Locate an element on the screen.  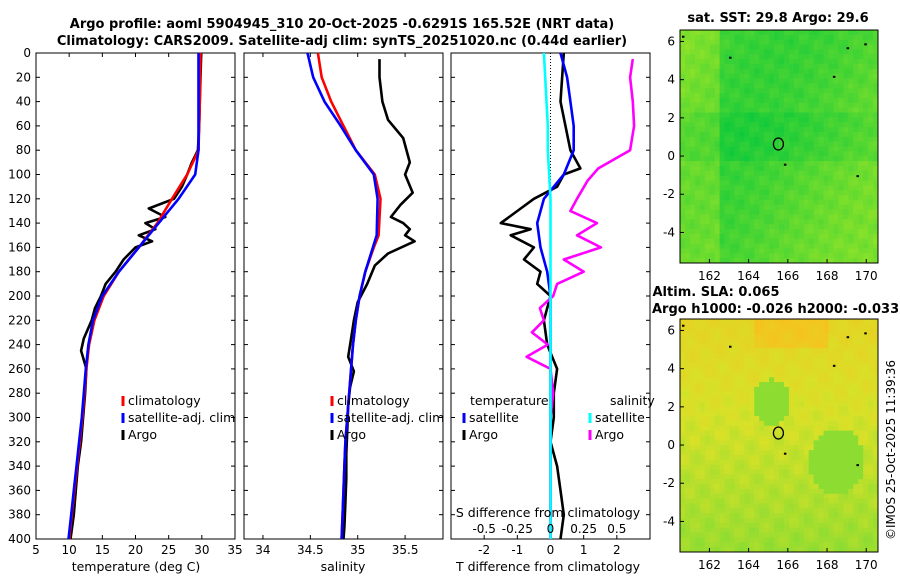
island-mark is located at coordinates (683, 36).